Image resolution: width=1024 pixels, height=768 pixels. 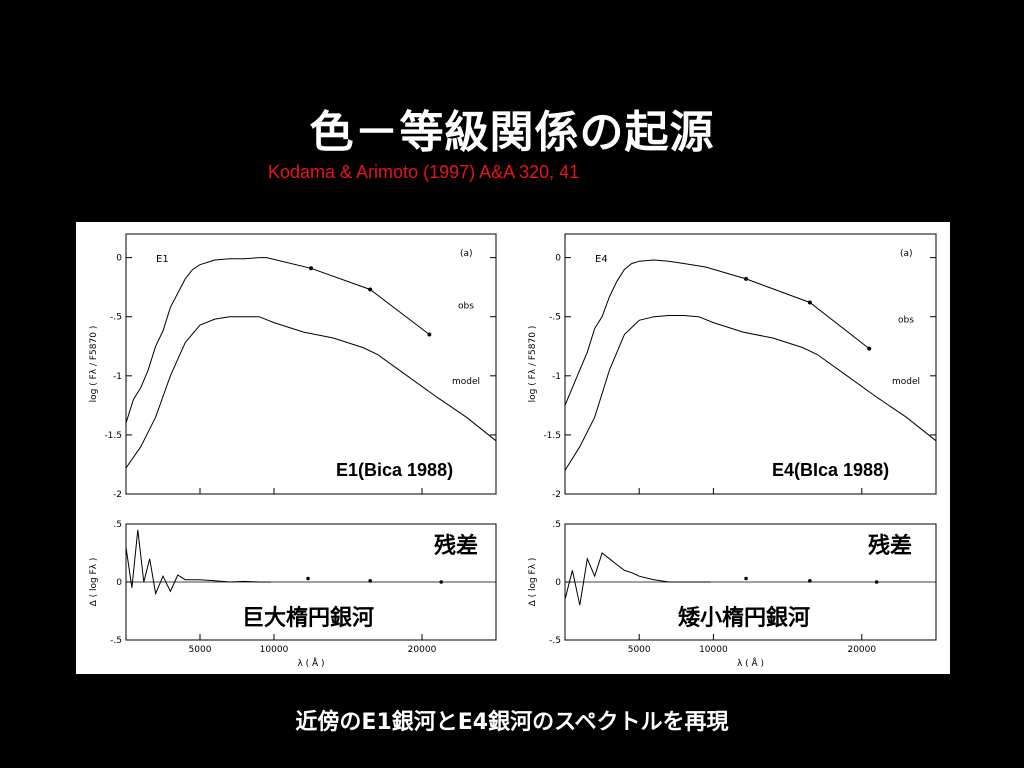 What do you see at coordinates (424, 172) in the screenshot?
I see `reference-citation: Kodama & Arimoto (1997) A&A 320, 41` at bounding box center [424, 172].